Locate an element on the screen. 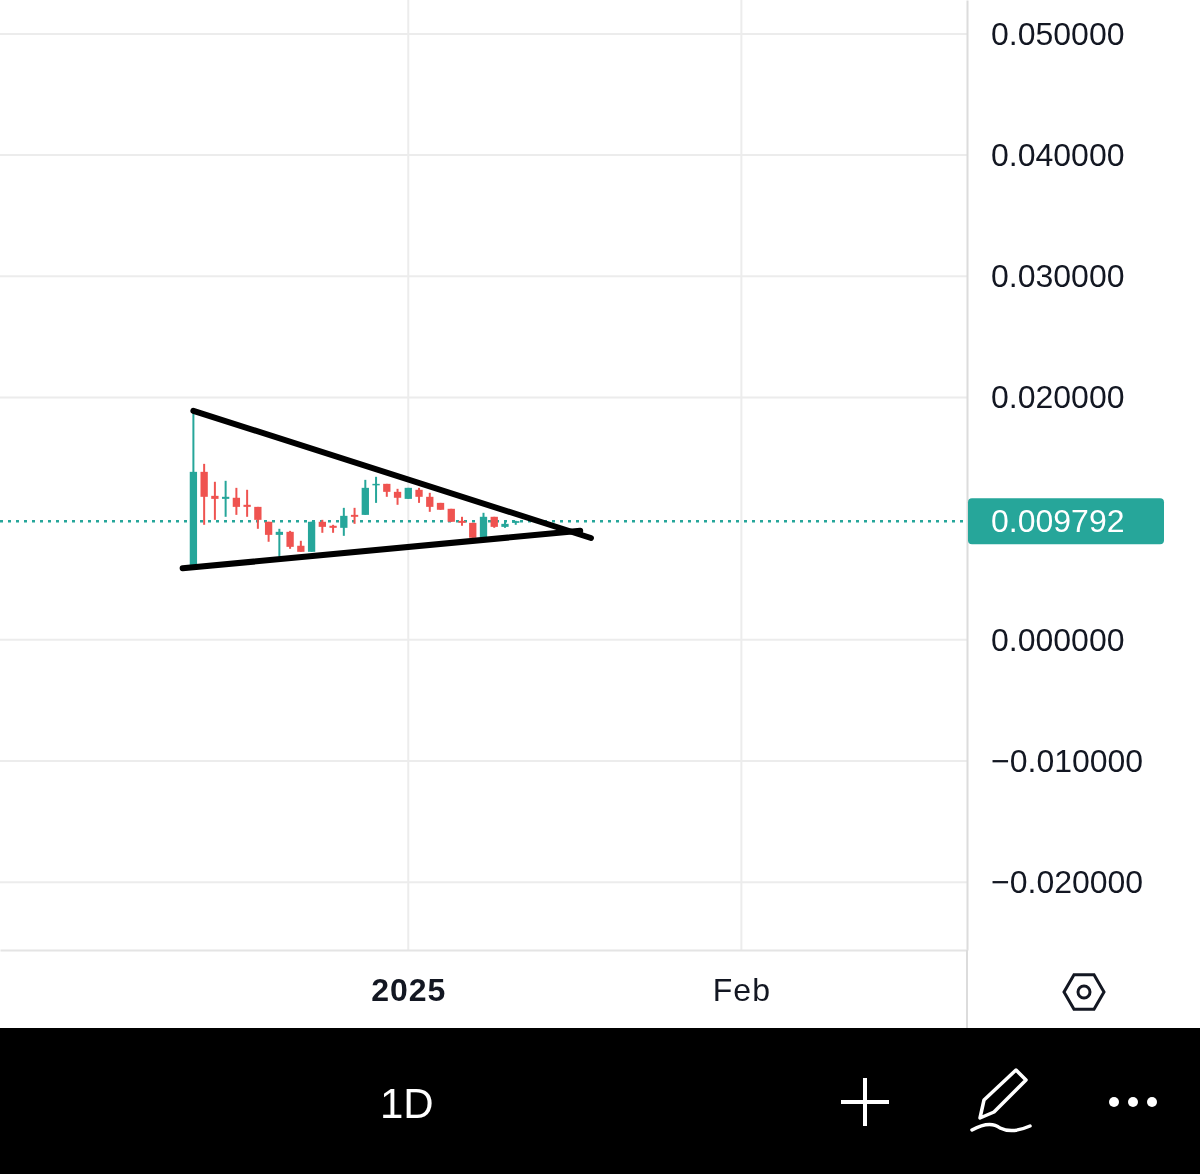  ref-line-label: 0.009792 is located at coordinates (1058, 521).